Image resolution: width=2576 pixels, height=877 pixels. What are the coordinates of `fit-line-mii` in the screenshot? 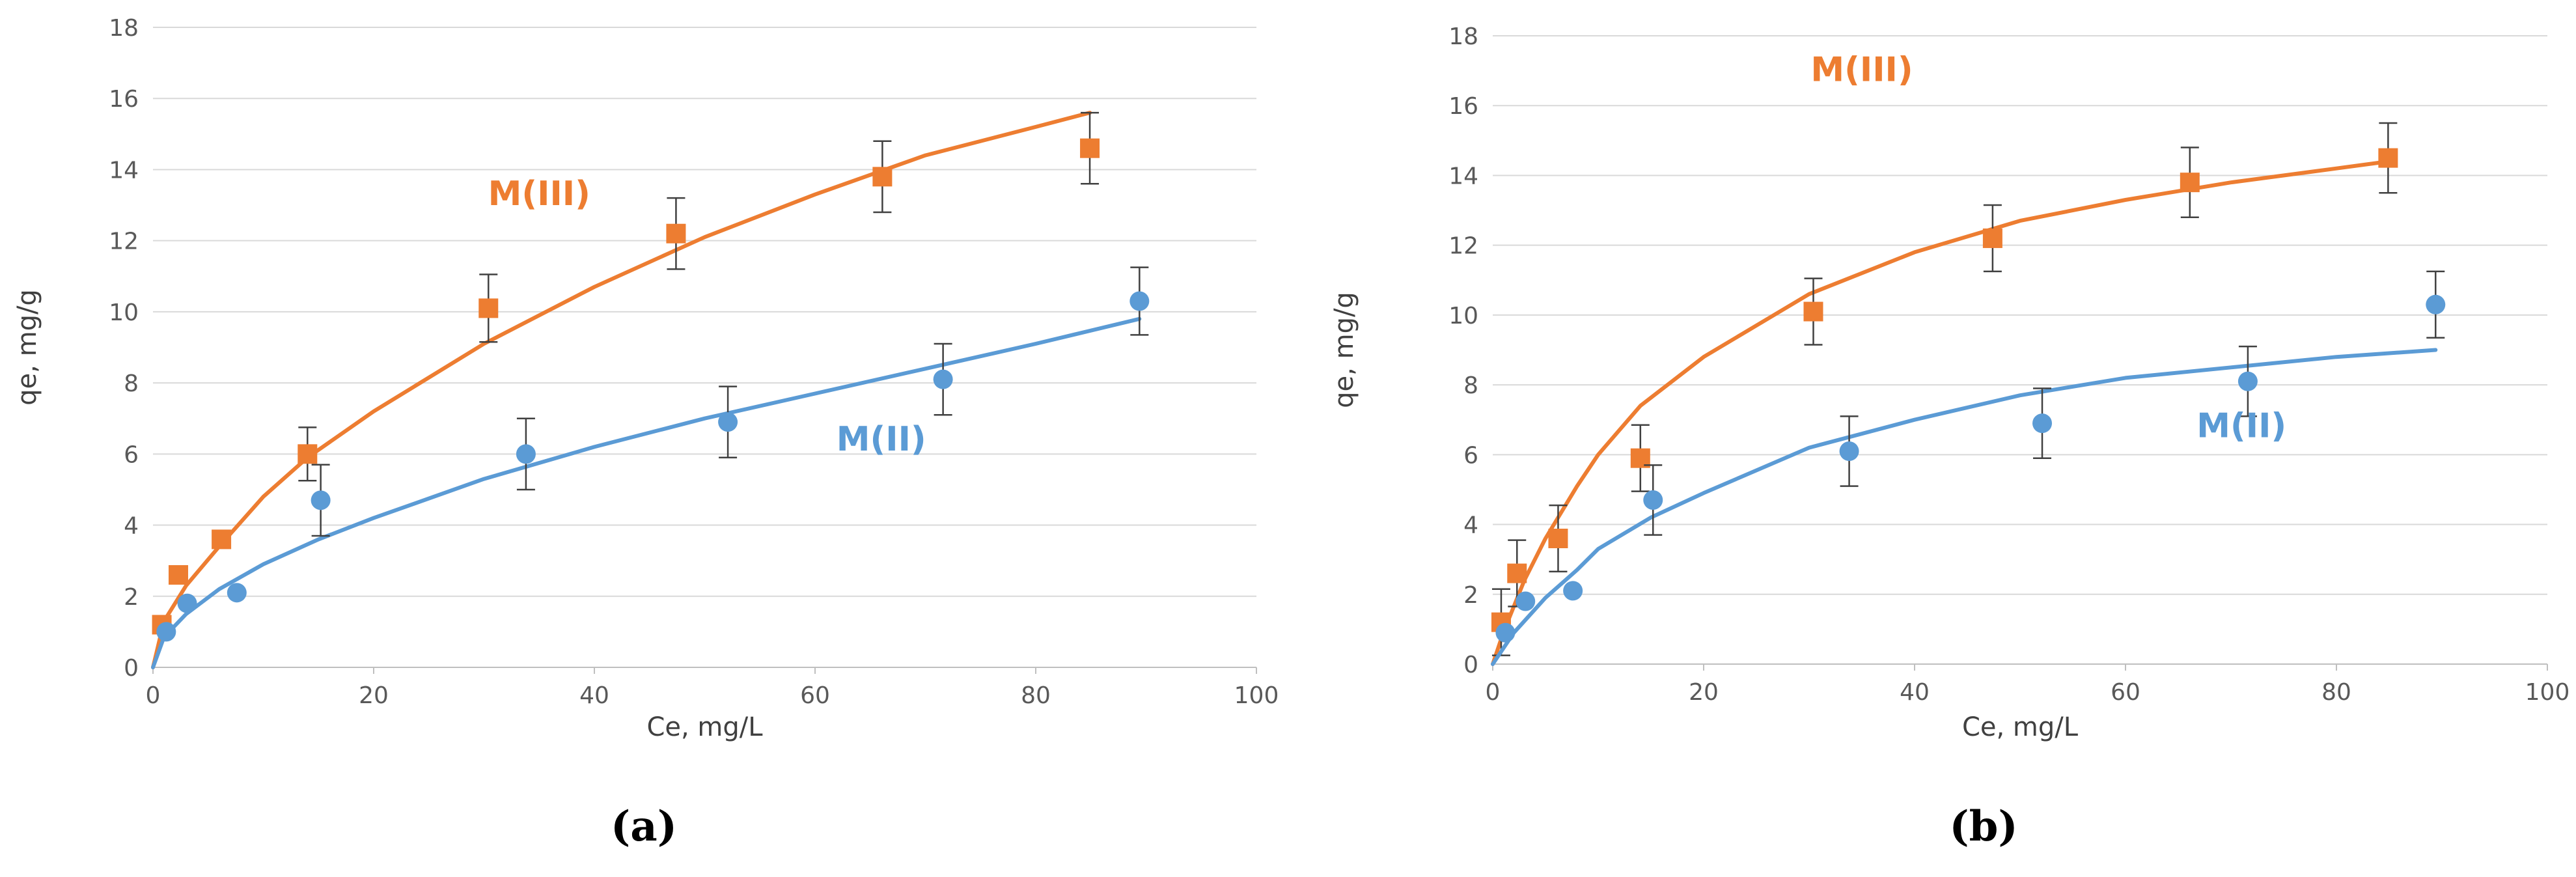 It's located at (1964, 507).